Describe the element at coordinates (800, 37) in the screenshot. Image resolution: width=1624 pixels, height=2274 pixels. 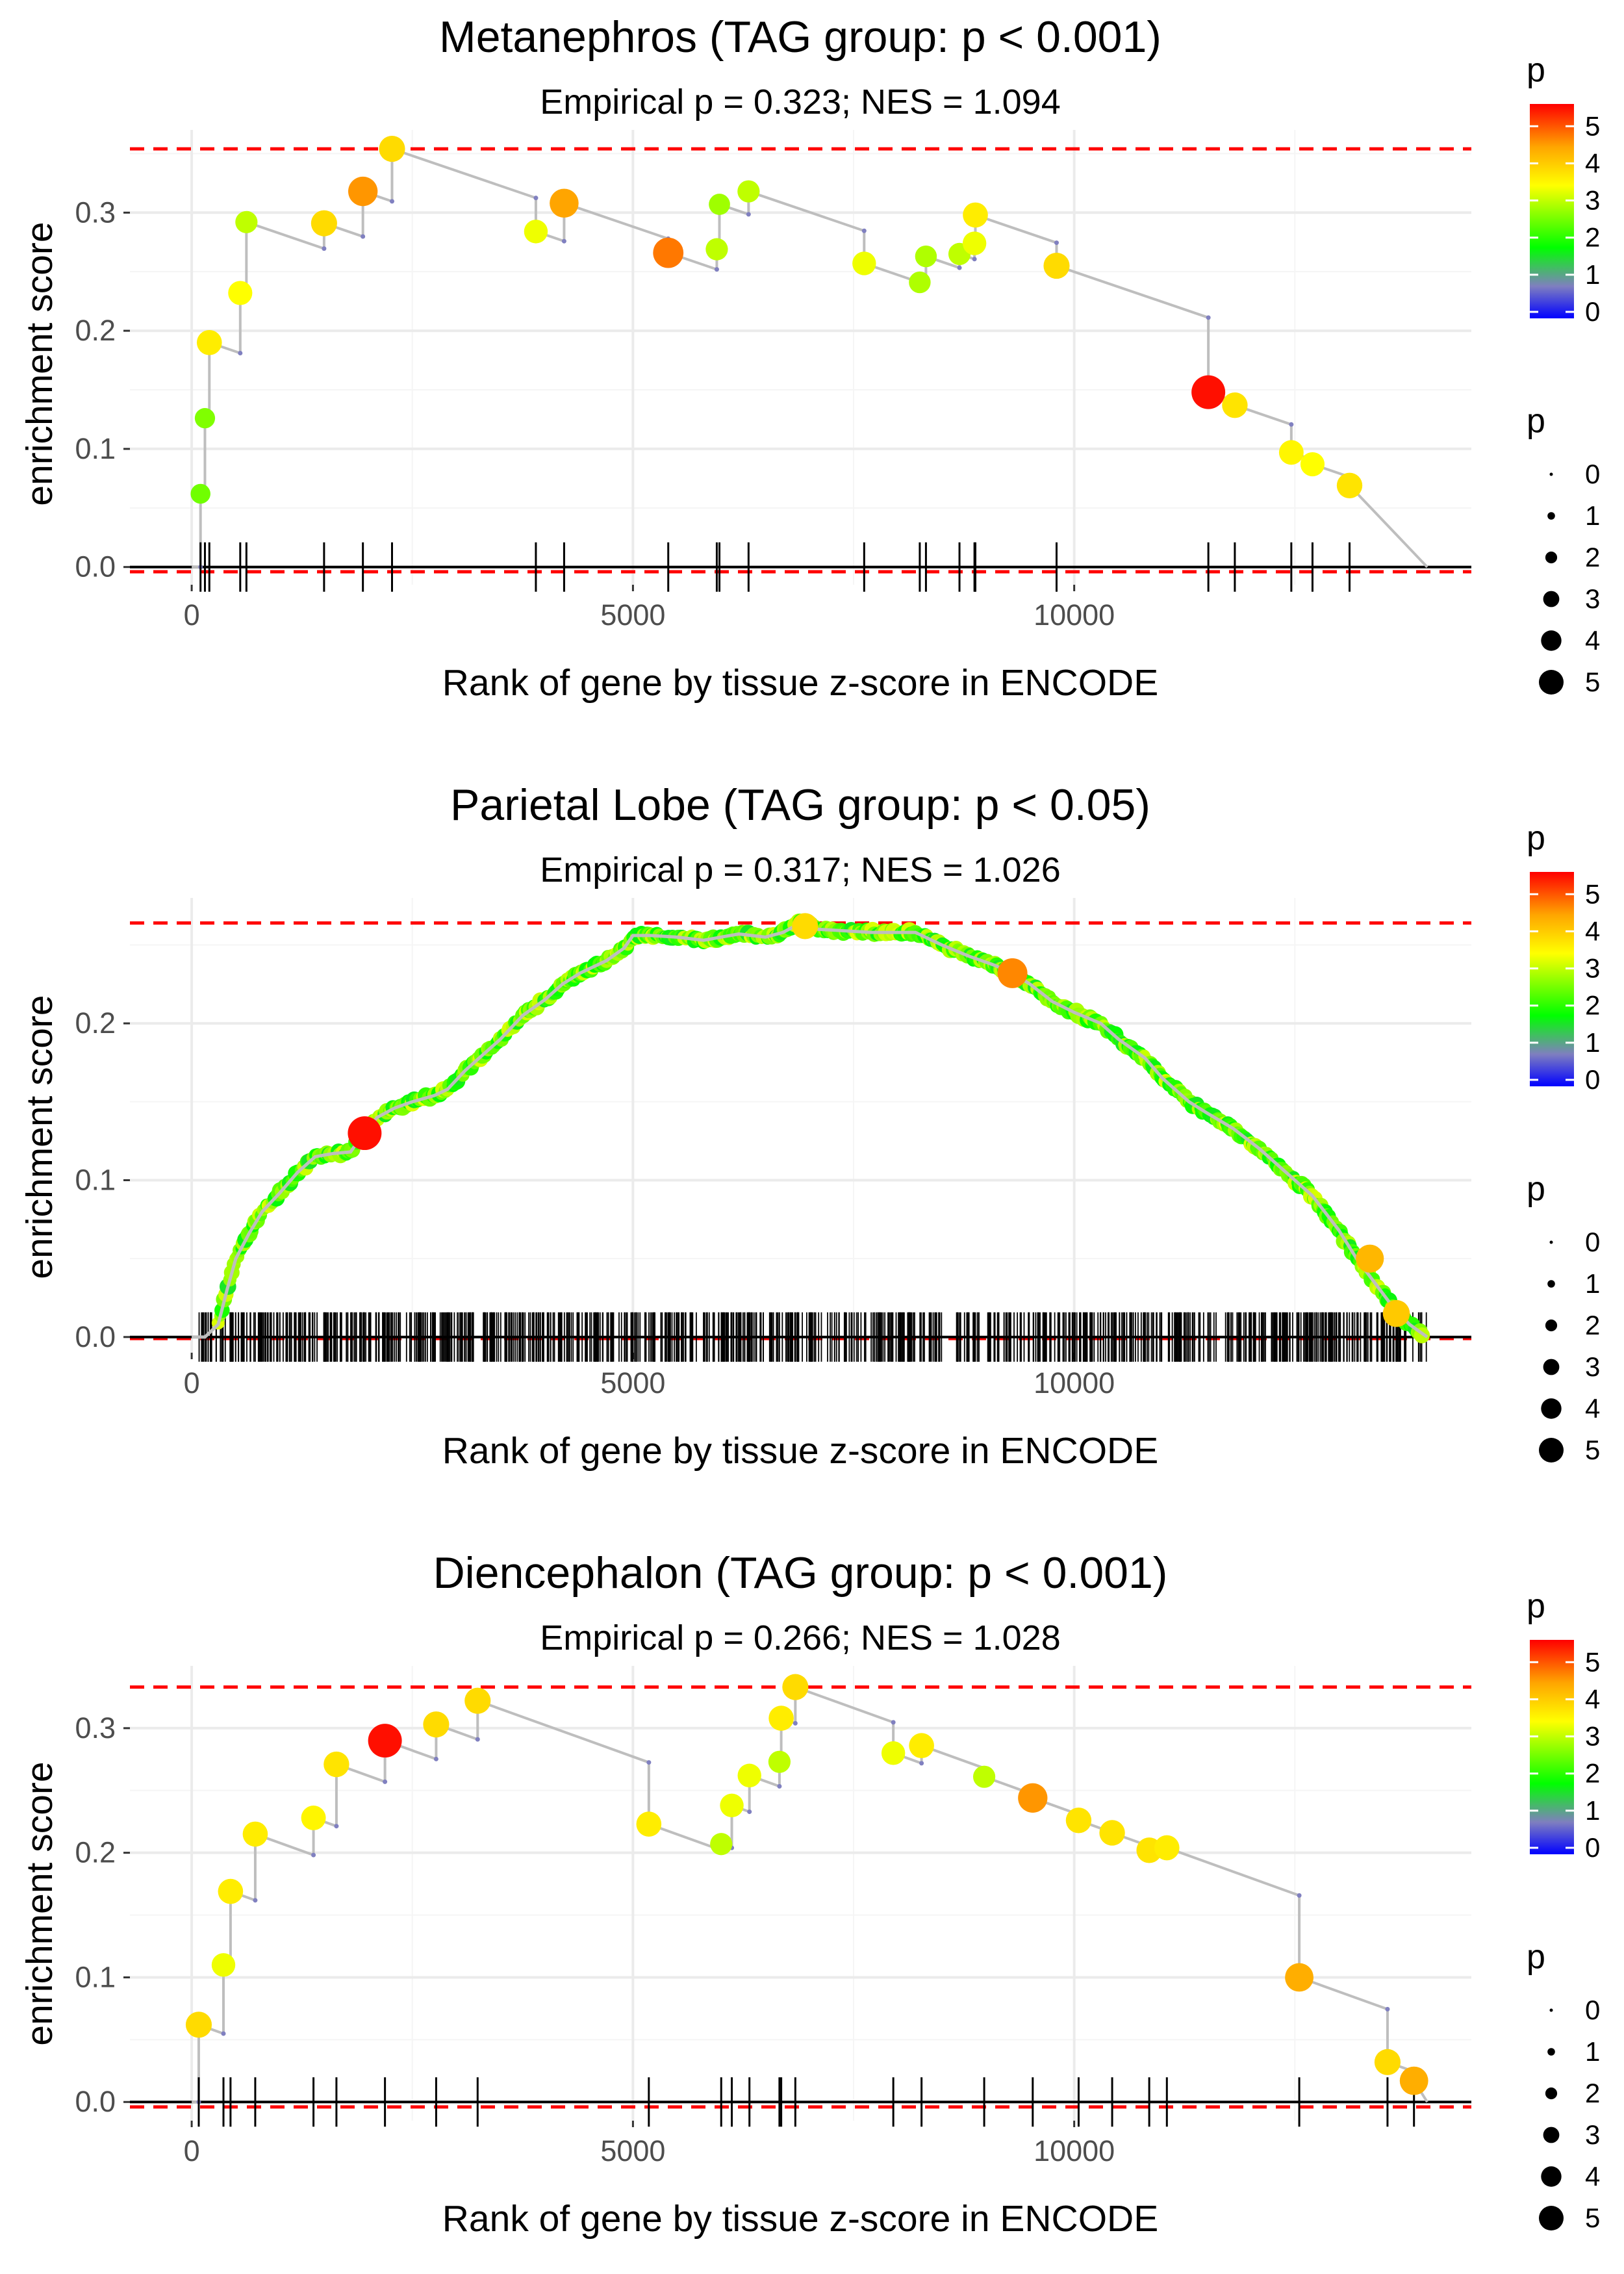
I see `chart-title: Metanephros (TAG group: p < 0.001)` at that location.